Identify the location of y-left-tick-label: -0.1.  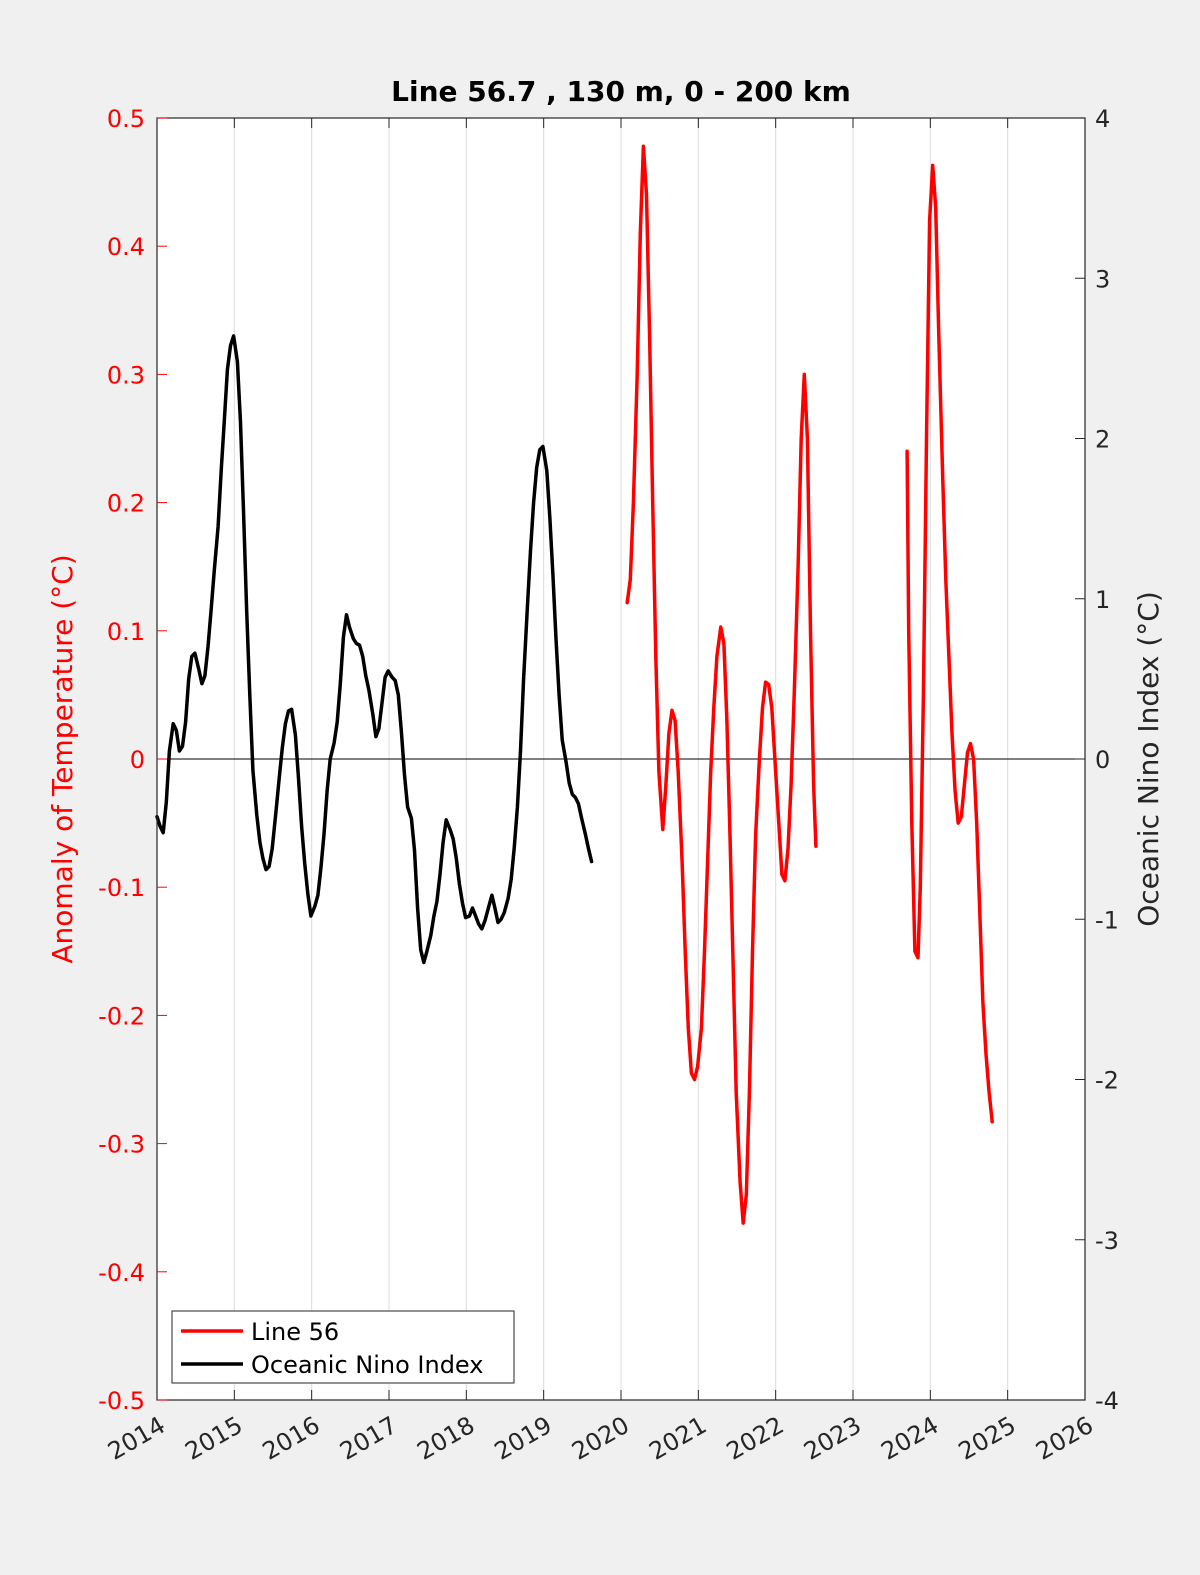
(121, 888).